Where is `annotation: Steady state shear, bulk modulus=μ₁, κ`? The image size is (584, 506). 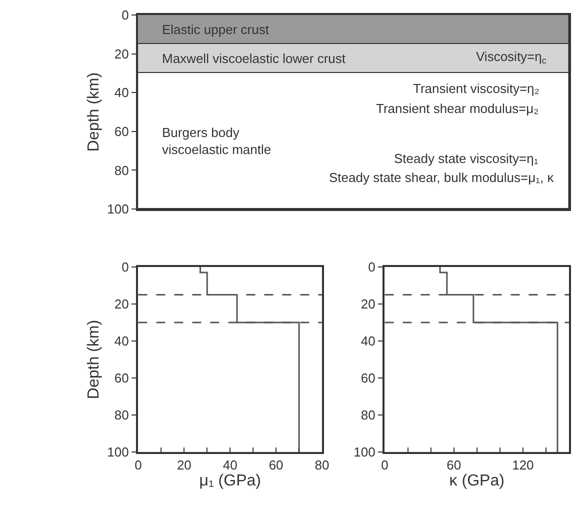
annotation: Steady state shear, bulk modulus=μ₁, κ is located at coordinates (441, 177).